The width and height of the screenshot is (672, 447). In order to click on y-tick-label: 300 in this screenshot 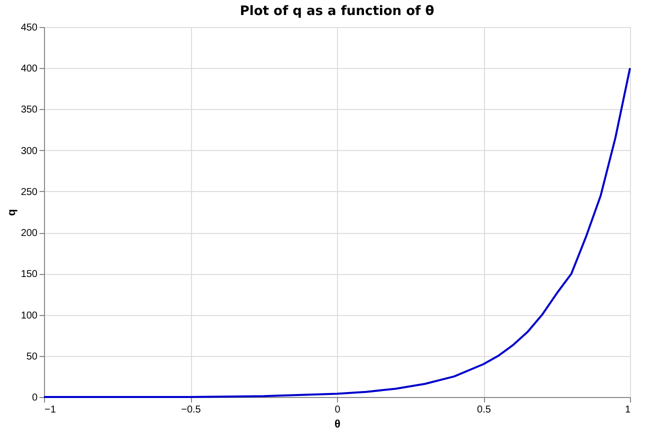, I will do `click(29, 151)`.